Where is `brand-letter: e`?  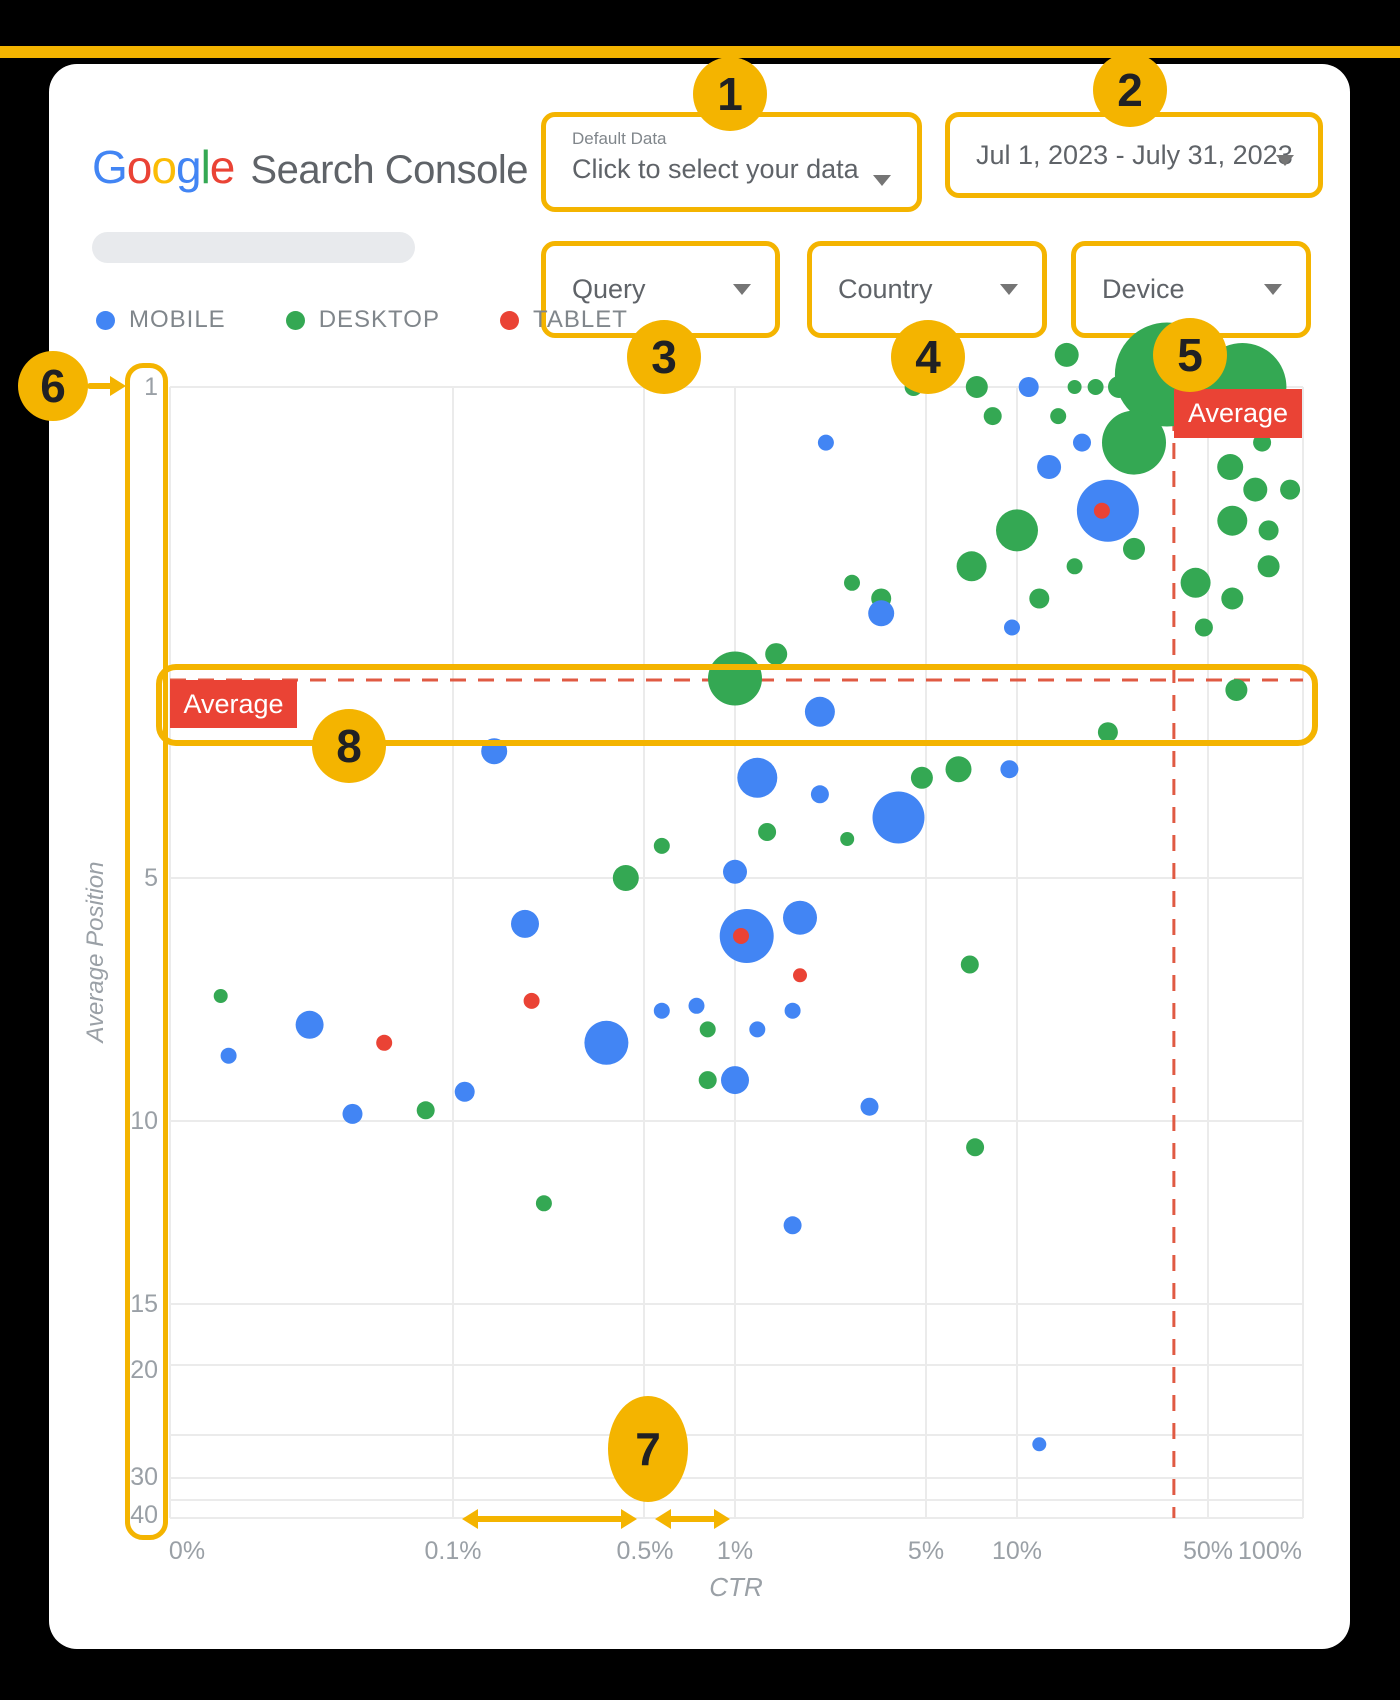
brand-letter: e is located at coordinates (222, 167).